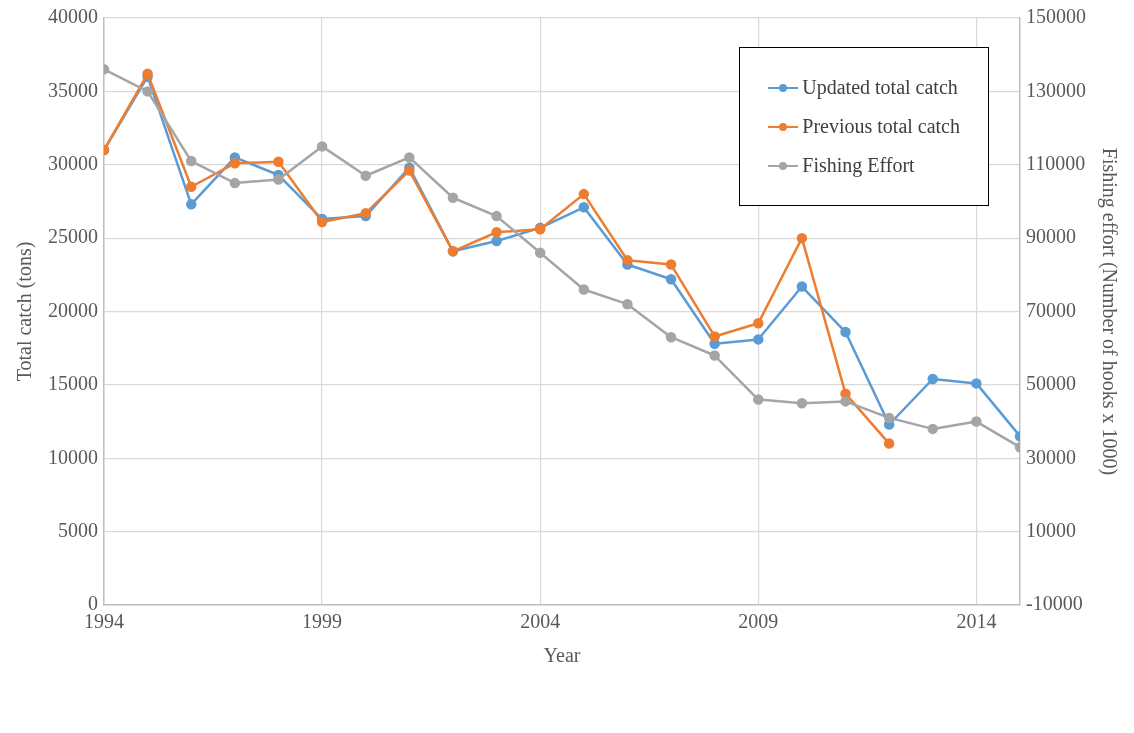 The image size is (1134, 733). I want to click on x-tick-label: 2004, so click(540, 621).